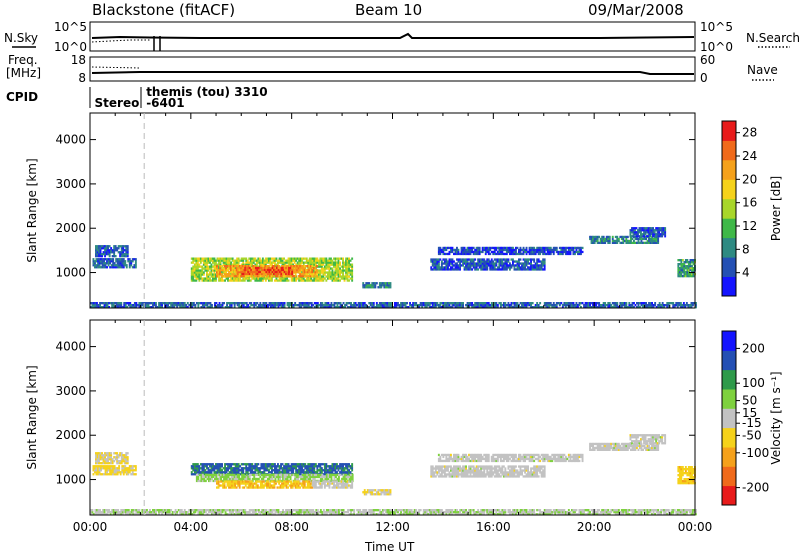  Describe the element at coordinates (78, 60) in the screenshot. I see `freq-tick-high: 18` at that location.